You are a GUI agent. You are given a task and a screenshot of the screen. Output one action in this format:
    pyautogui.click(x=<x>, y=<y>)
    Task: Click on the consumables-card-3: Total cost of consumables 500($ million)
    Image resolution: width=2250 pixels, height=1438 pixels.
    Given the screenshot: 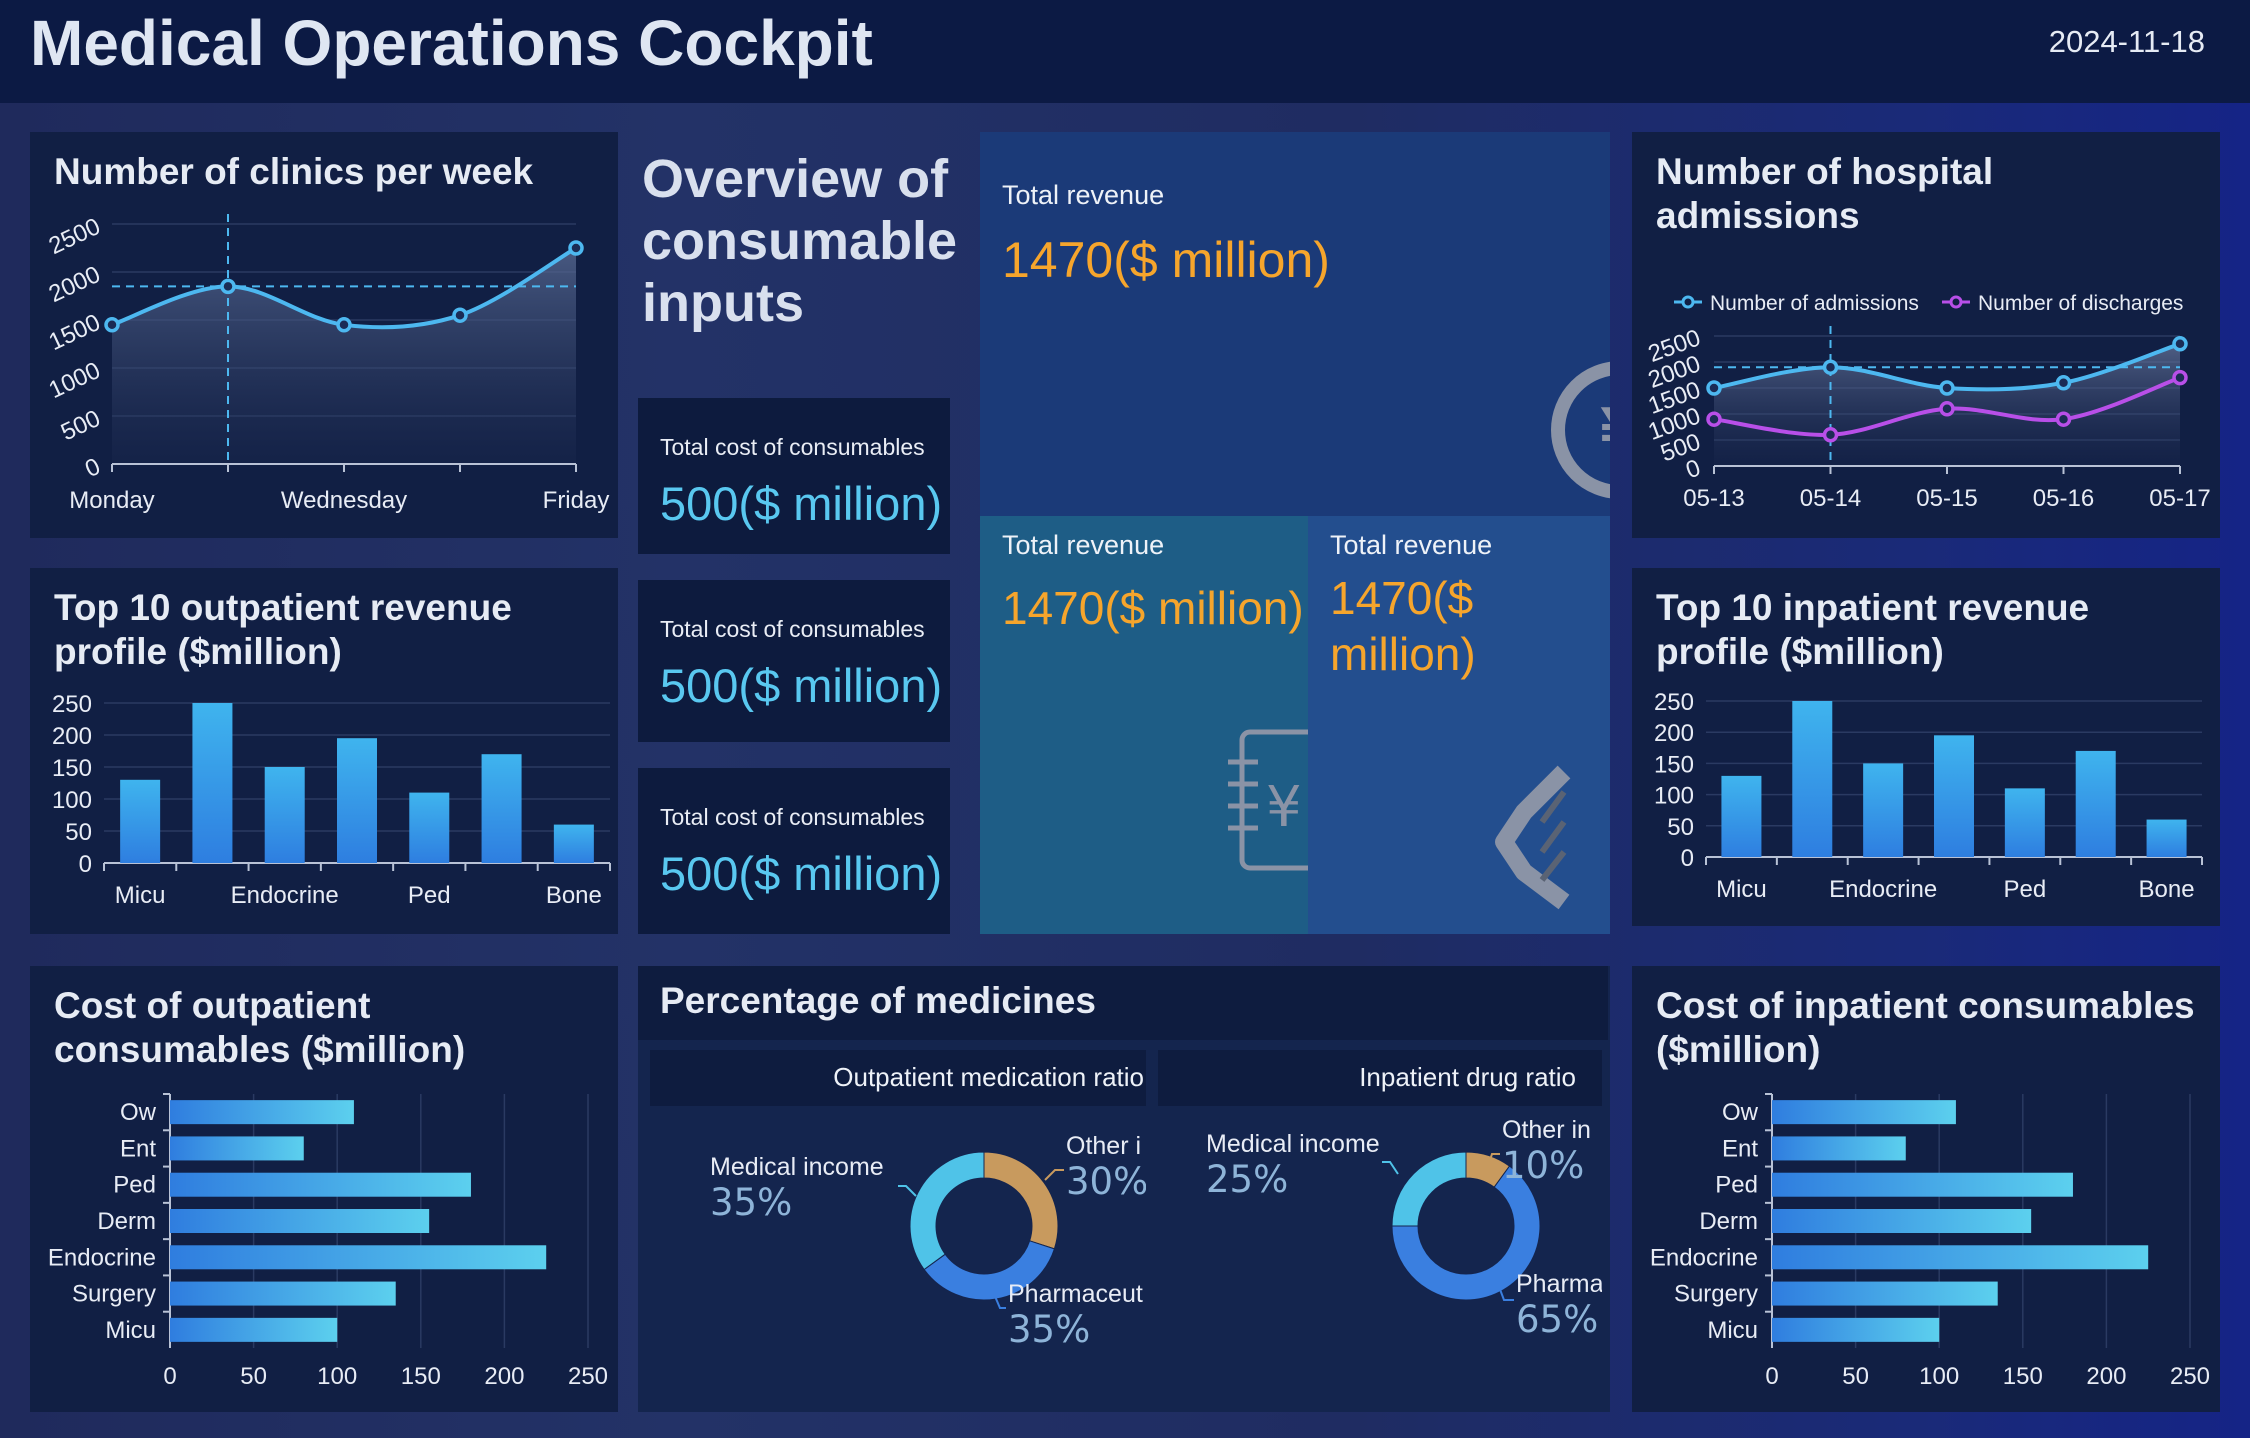 What is the action you would take?
    pyautogui.click(x=794, y=851)
    